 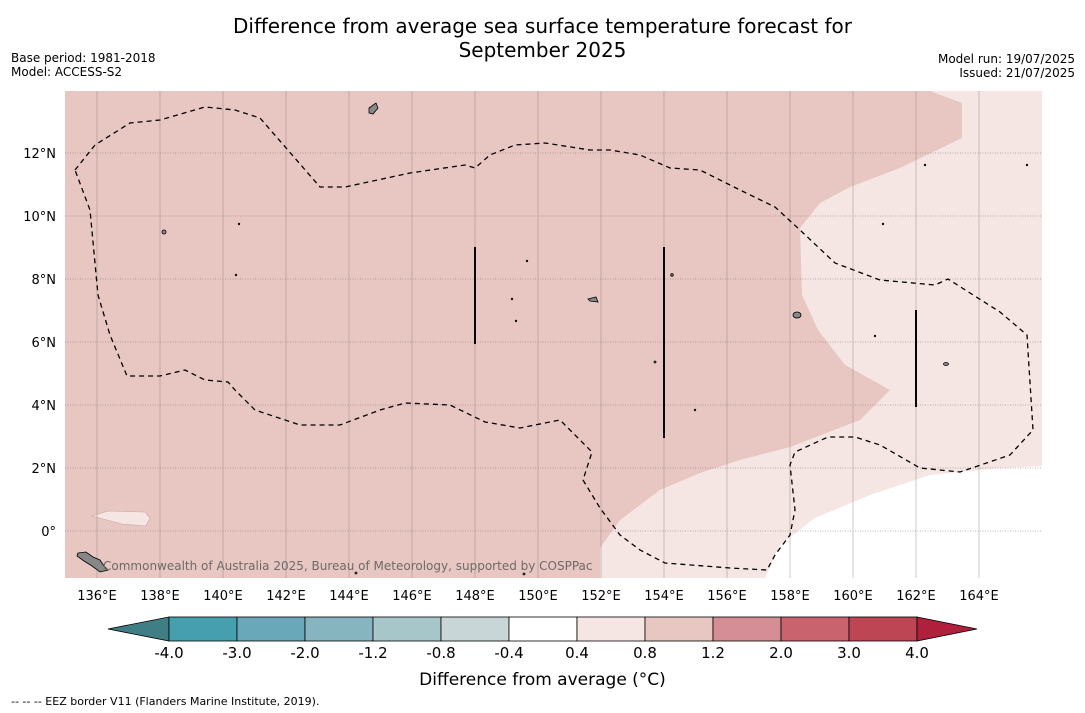 I want to click on colorbar-tick-label: -4.0, so click(x=168, y=653).